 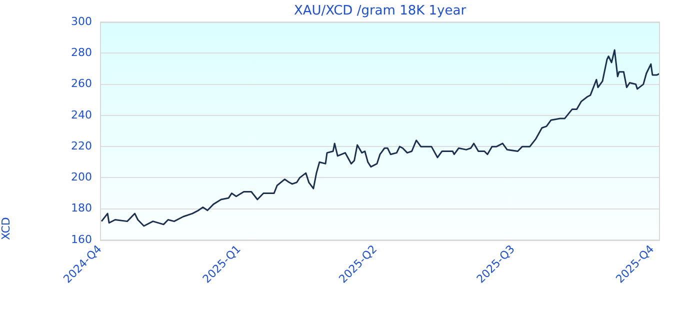 What do you see at coordinates (6, 228) in the screenshot?
I see `y-axis-title: XCD` at bounding box center [6, 228].